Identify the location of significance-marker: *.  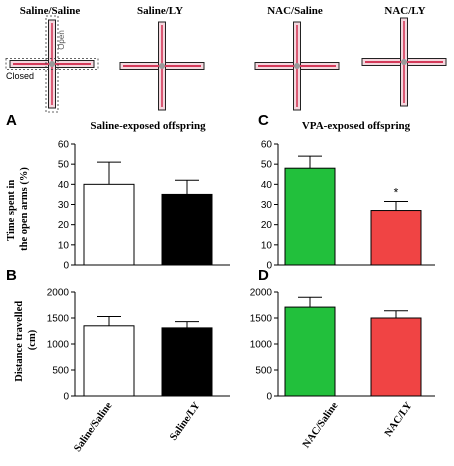
(396, 192).